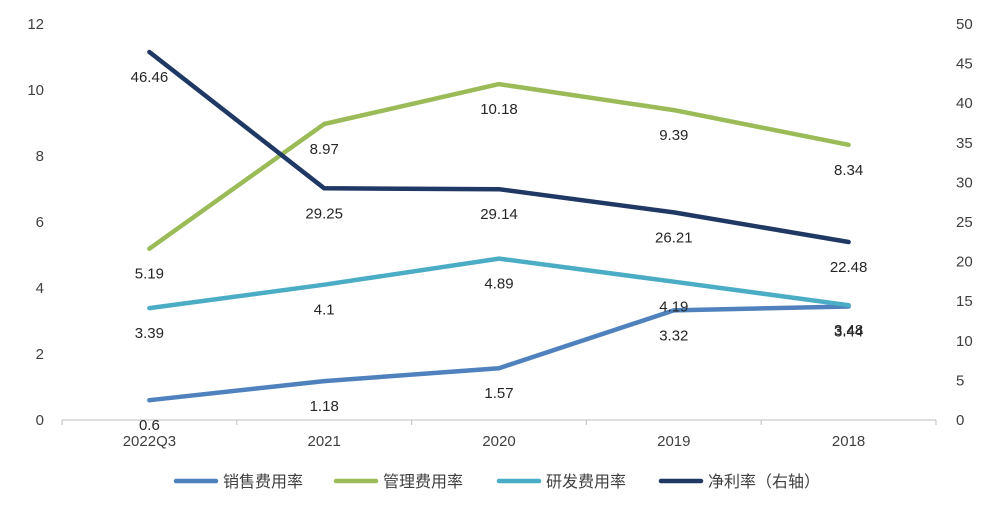  I want to click on y-right-tick-label: 30, so click(964, 182).